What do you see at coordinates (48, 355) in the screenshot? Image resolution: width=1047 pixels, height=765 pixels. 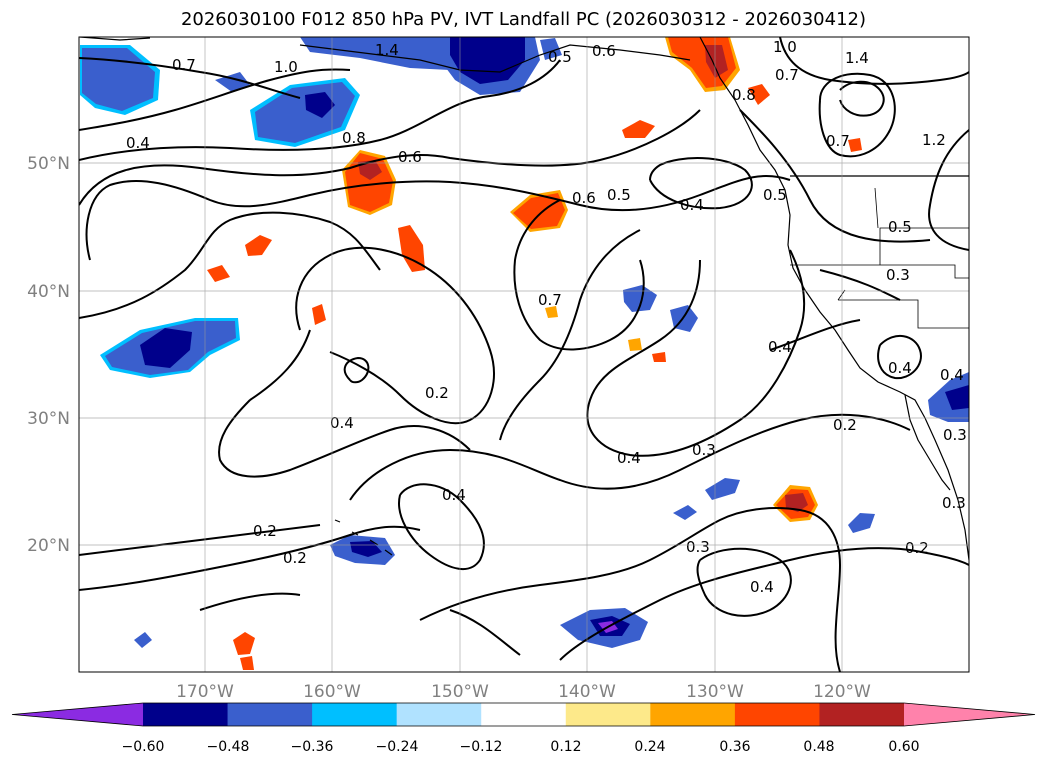 I see `lat-axis-labels: 50°N 40°N 30°N 20°N` at bounding box center [48, 355].